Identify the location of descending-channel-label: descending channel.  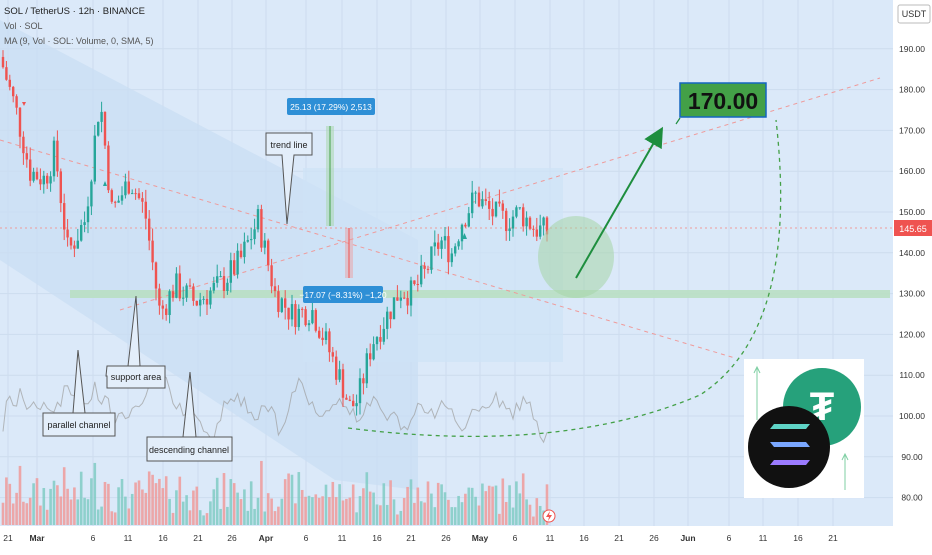
(189, 450).